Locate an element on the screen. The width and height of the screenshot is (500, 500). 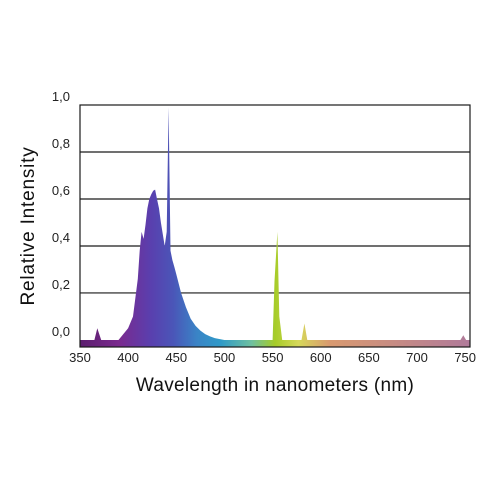
x-tick-label: 550 is located at coordinates (273, 357).